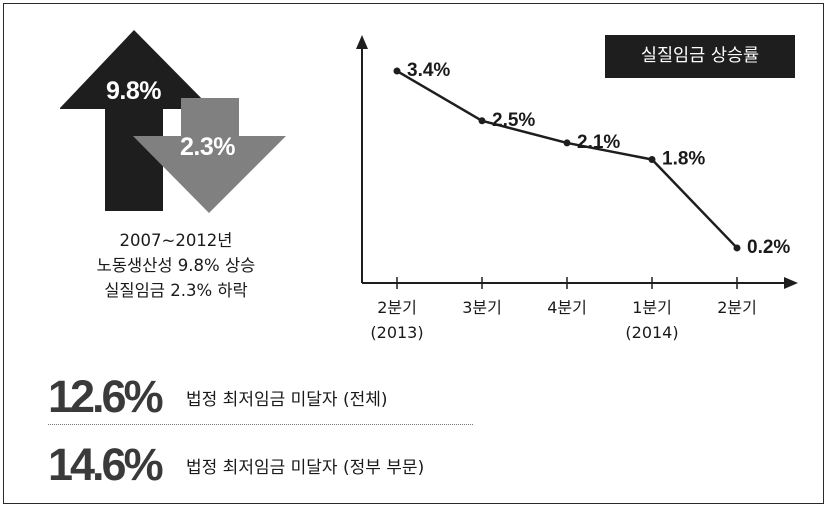  I want to click on y-axis-arrowhead, so click(362, 42).